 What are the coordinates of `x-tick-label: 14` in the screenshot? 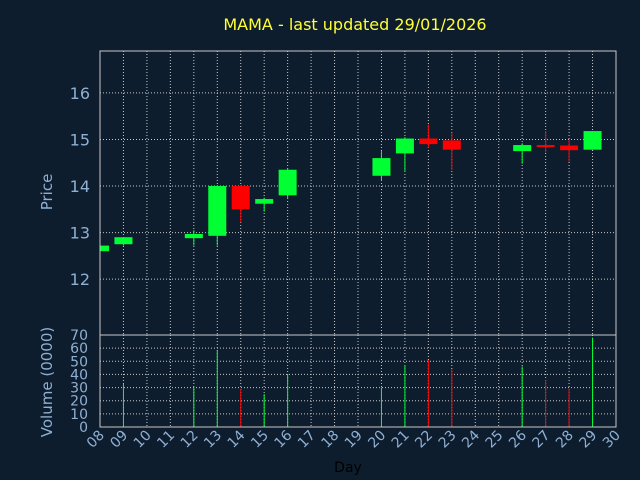 It's located at (237, 439).